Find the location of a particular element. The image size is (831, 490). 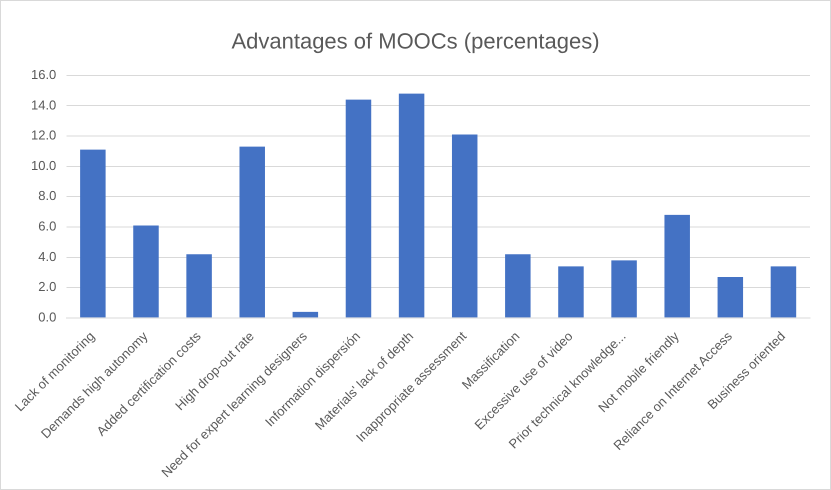

y-tick-label: 0.0 is located at coordinates (47, 317).